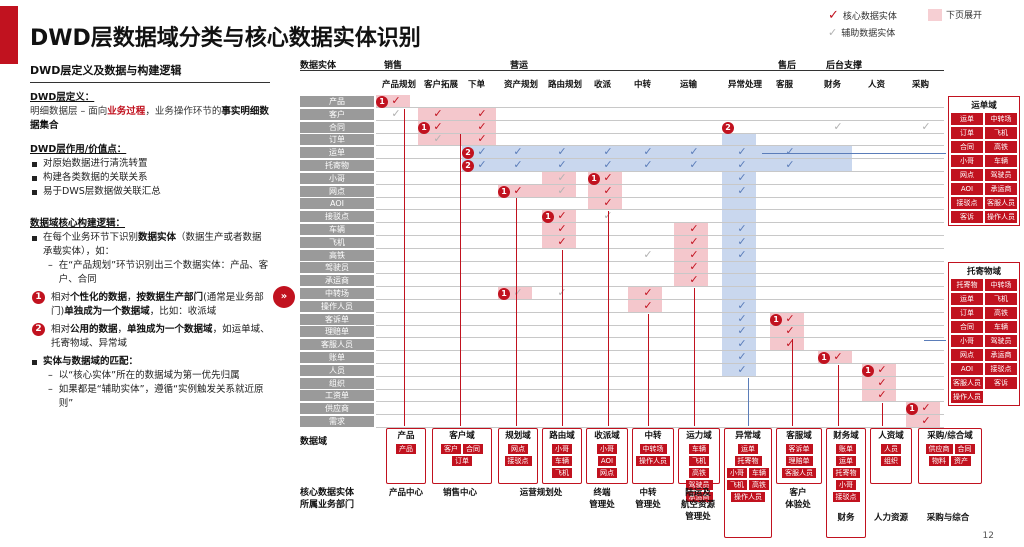 The width and height of the screenshot is (1024, 547). What do you see at coordinates (967, 161) in the screenshot?
I see `side-panel-entity: 小哥` at bounding box center [967, 161].